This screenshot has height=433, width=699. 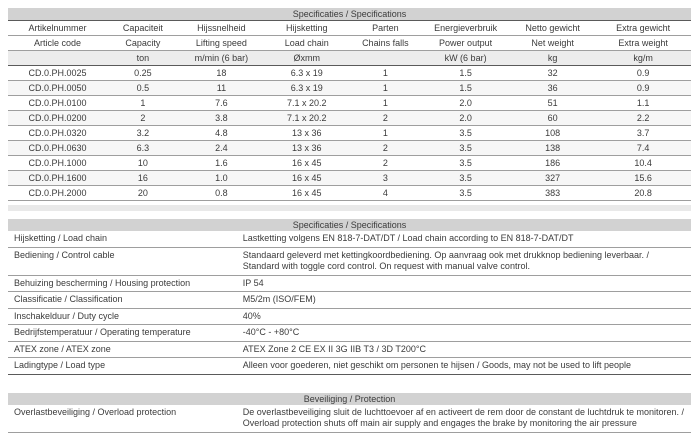 I want to click on kv-value: IP 54, so click(x=463, y=283).